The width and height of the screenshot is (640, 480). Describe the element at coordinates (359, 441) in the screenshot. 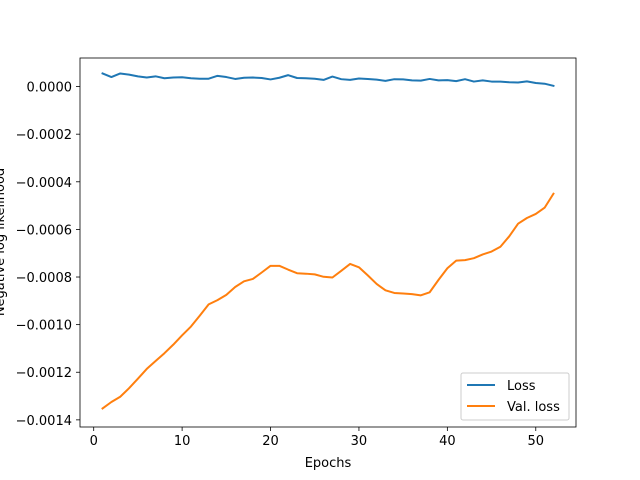

I see `x-tick-label: 30` at that location.